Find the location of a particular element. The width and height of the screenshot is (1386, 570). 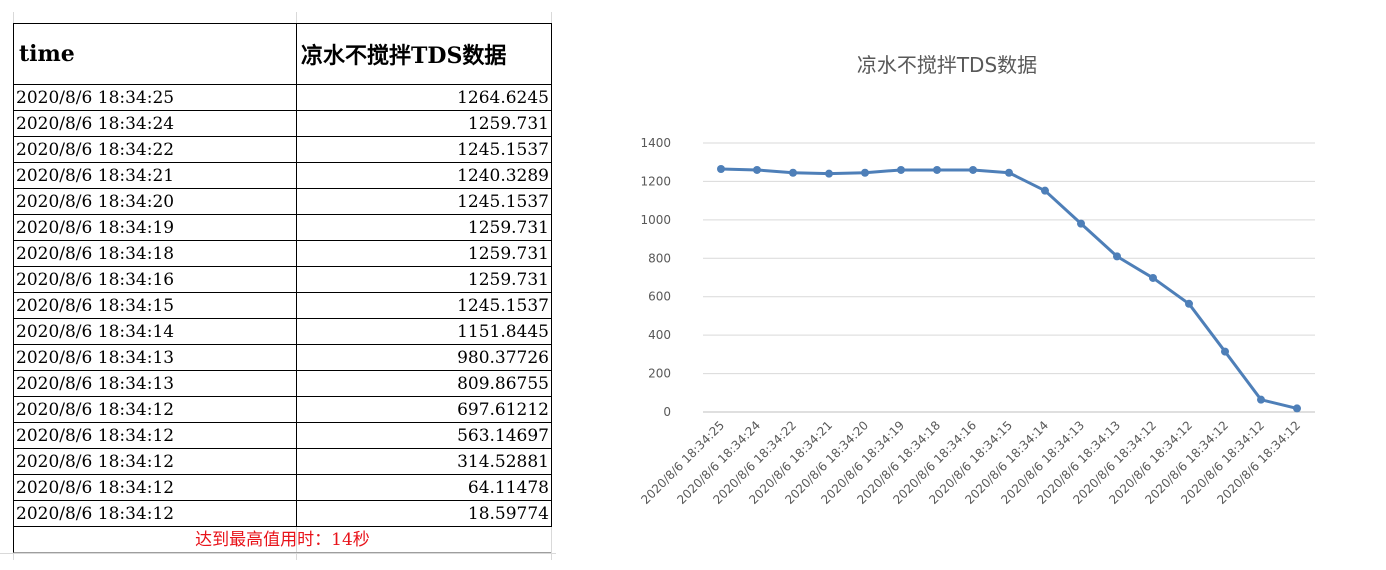

y-tick-label: 1200 is located at coordinates (655, 181).